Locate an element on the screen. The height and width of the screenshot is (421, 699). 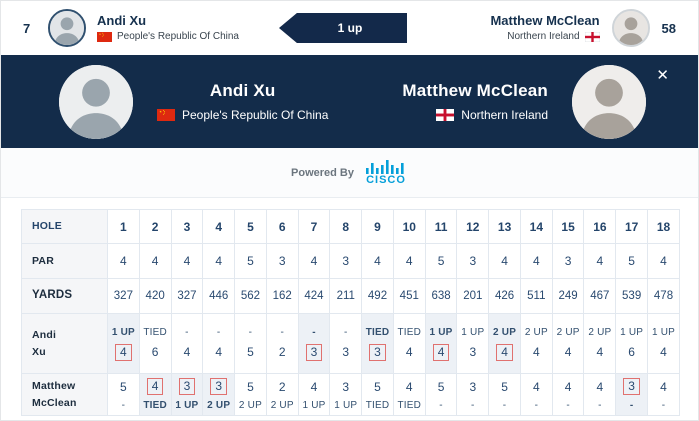
banner-player1: Andi Xu People's Republic Of China is located at coordinates (194, 101).